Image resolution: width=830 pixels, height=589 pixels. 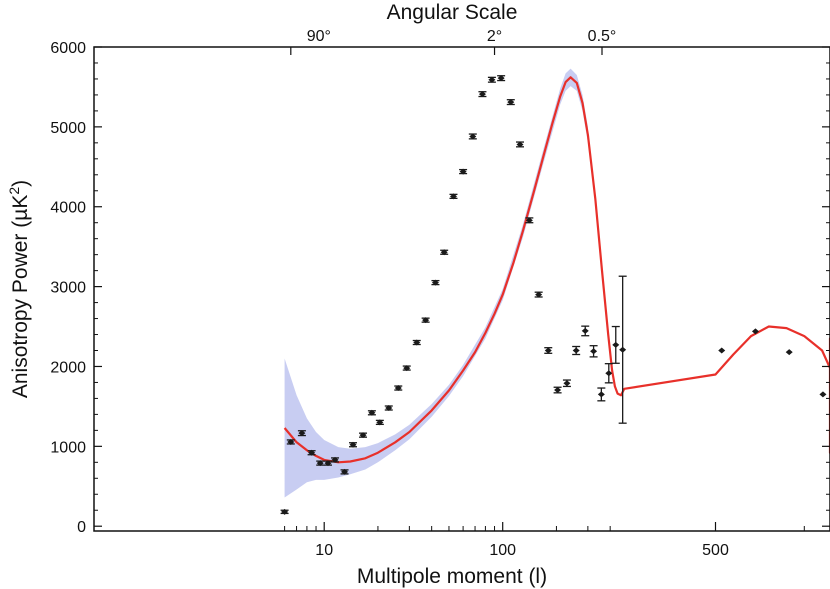 What do you see at coordinates (68, 128) in the screenshot?
I see `y-tick-label: 5000` at bounding box center [68, 128].